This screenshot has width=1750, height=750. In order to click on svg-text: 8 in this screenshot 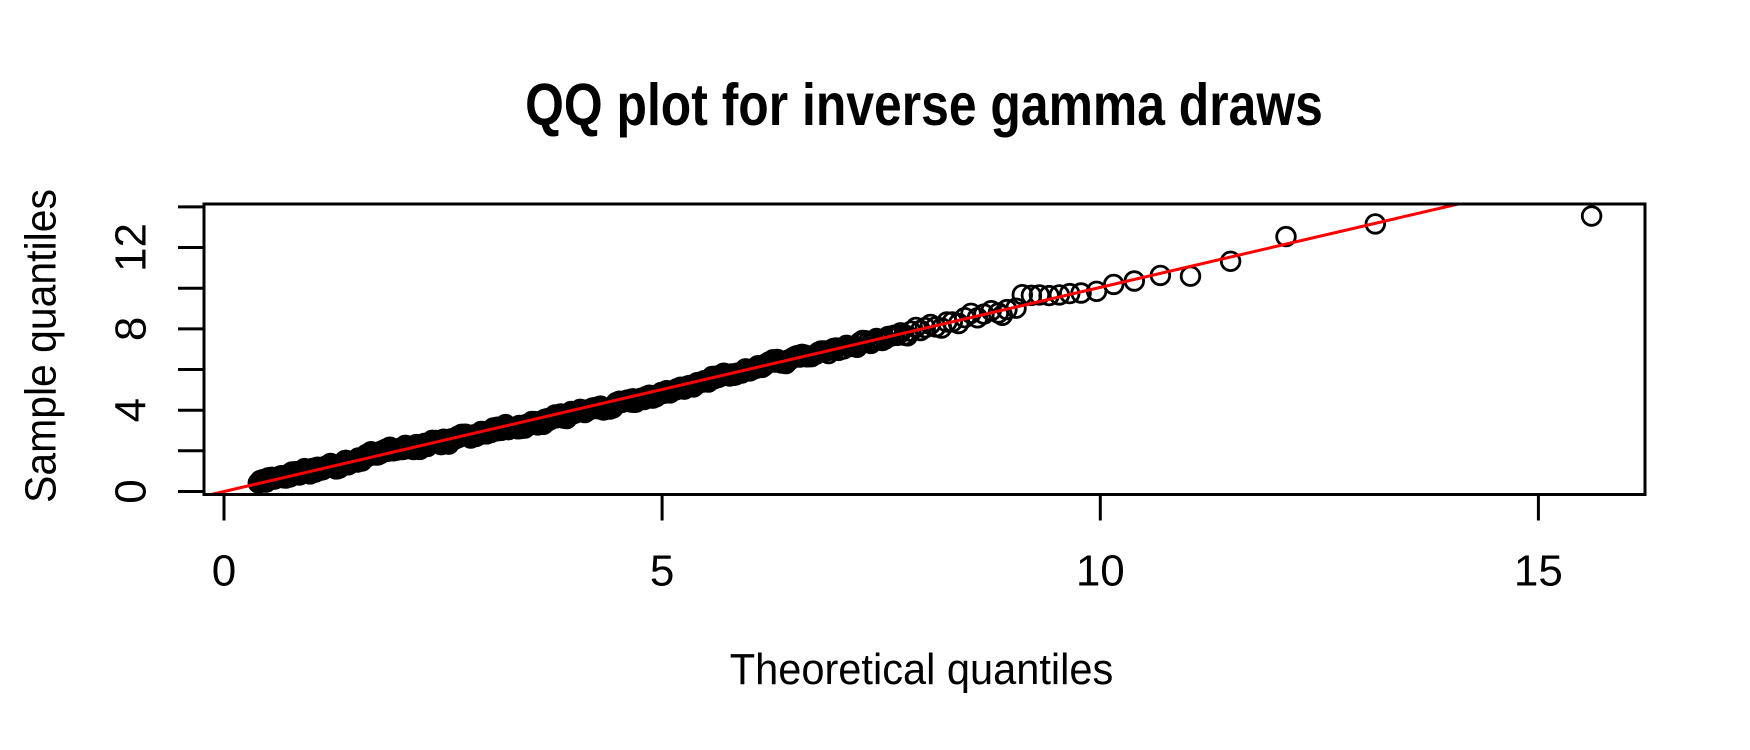, I will do `click(130, 329)`.